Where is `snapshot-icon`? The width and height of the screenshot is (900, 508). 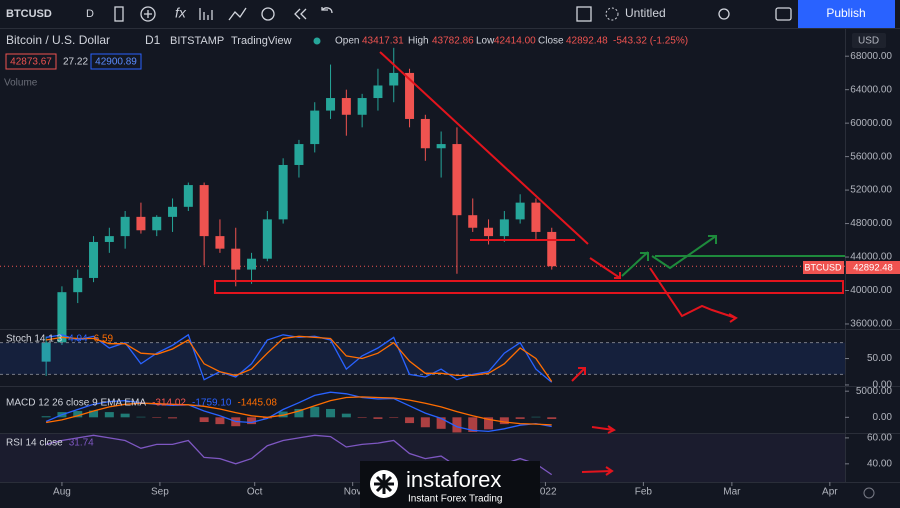
snapshot-icon is located at coordinates (783, 14).